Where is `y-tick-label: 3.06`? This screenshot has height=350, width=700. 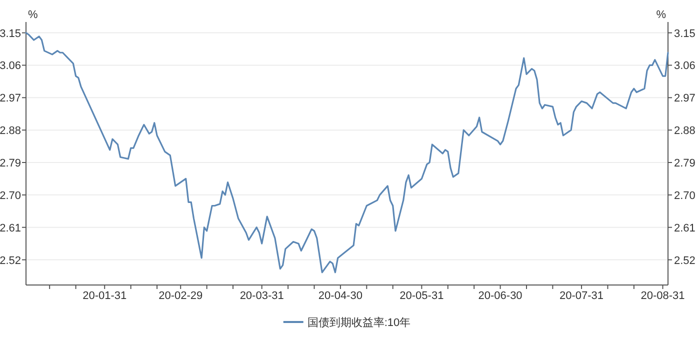 y-tick-label: 3.06 is located at coordinates (10, 66).